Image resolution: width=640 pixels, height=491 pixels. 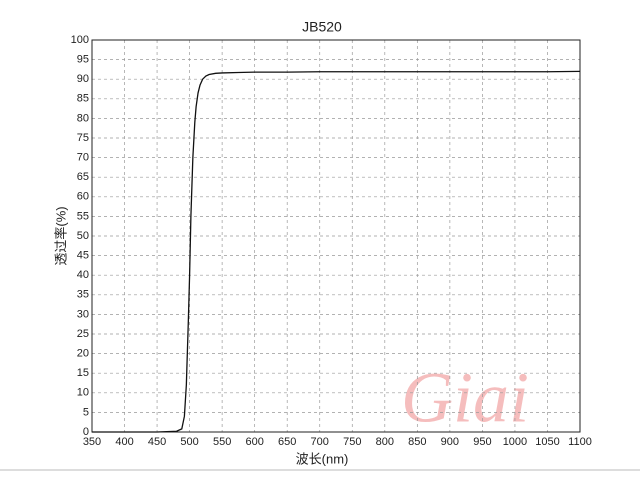 What do you see at coordinates (83, 275) in the screenshot?
I see `y-tick-label: 40` at bounding box center [83, 275].